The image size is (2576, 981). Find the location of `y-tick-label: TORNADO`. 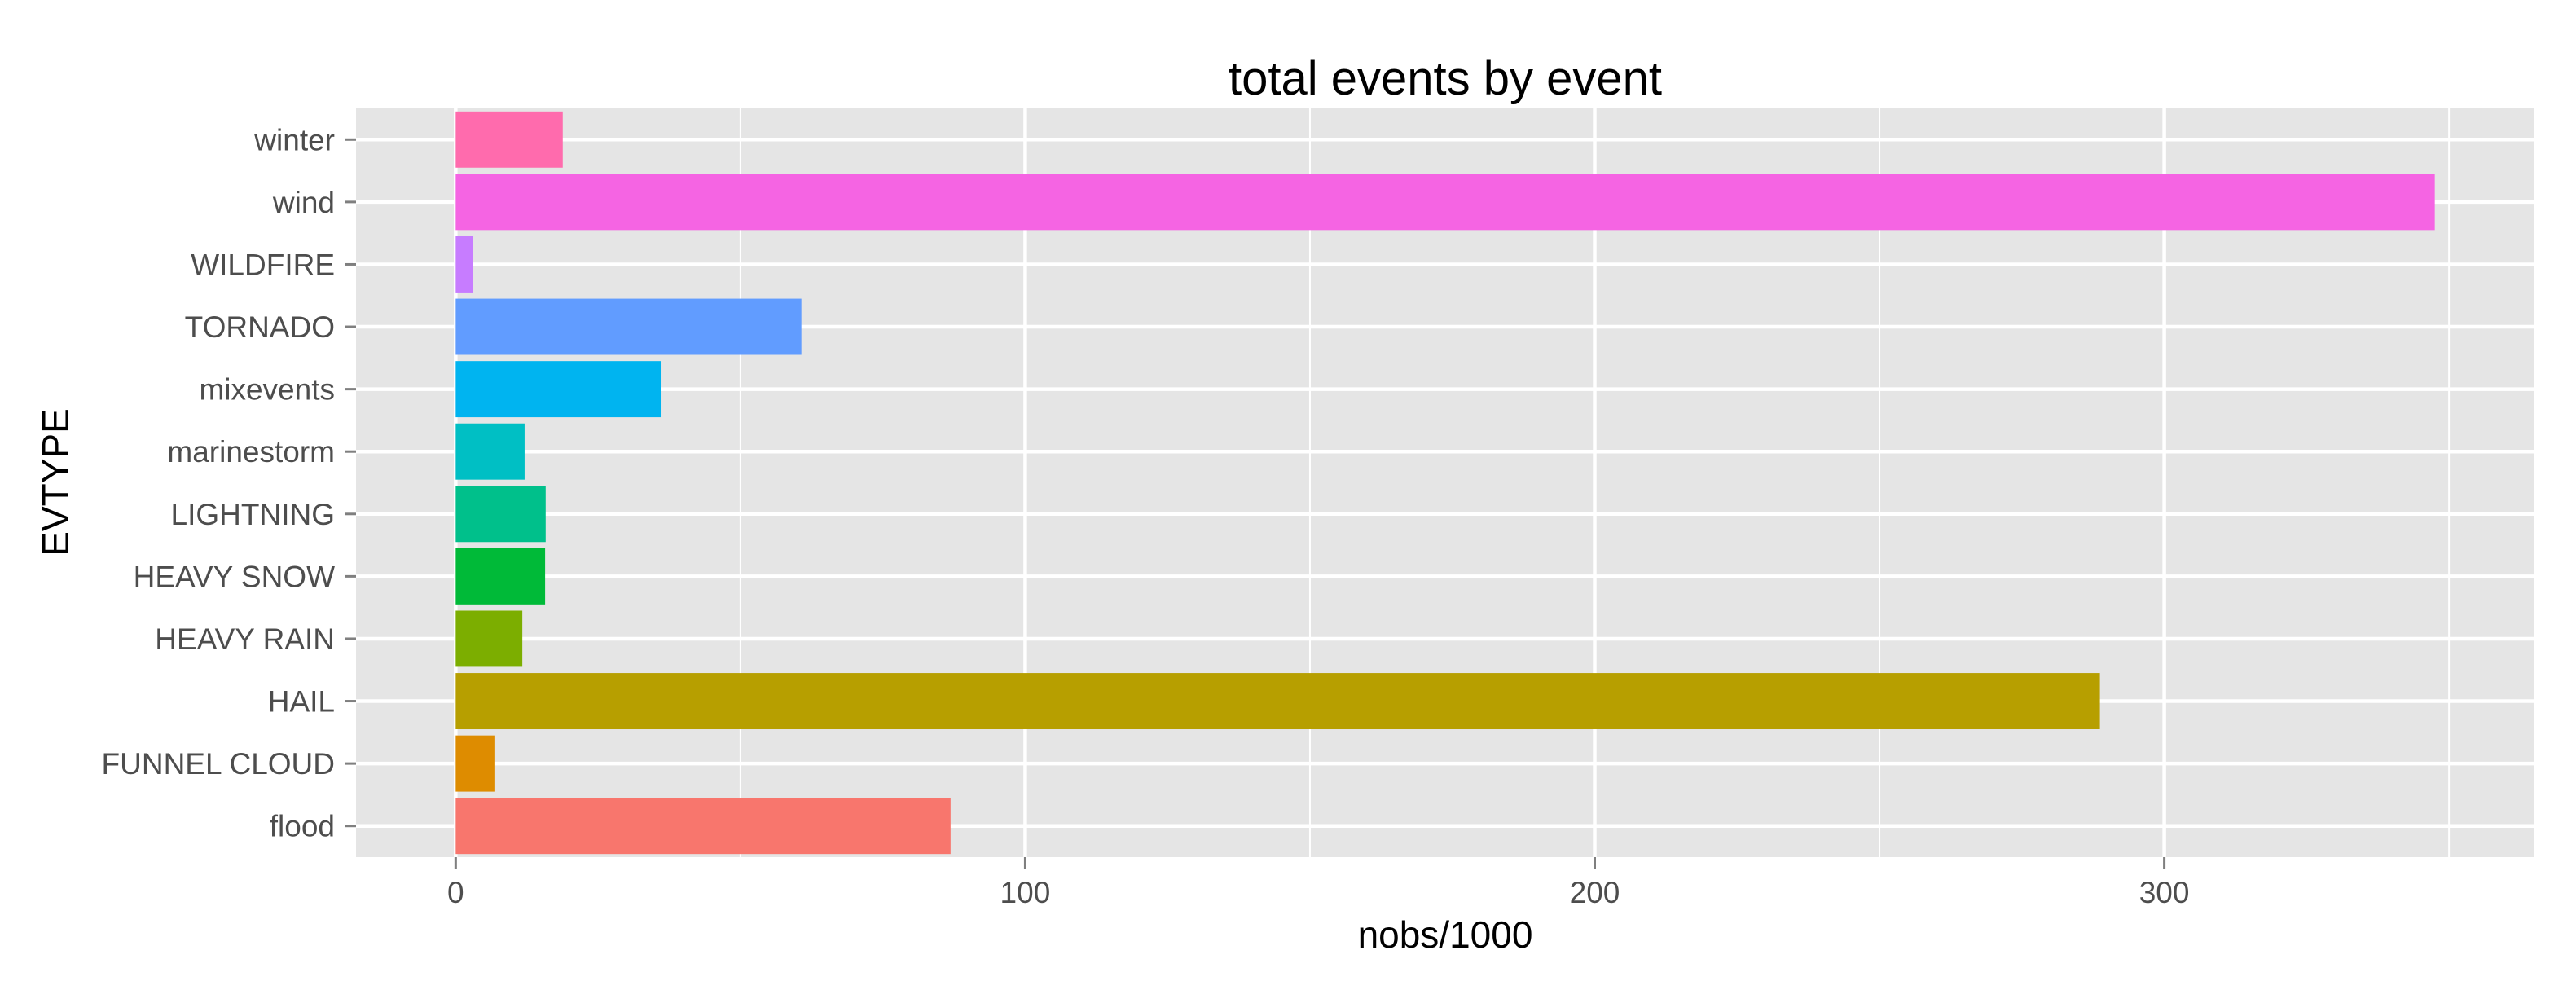

y-tick-label: TORNADO is located at coordinates (260, 327).